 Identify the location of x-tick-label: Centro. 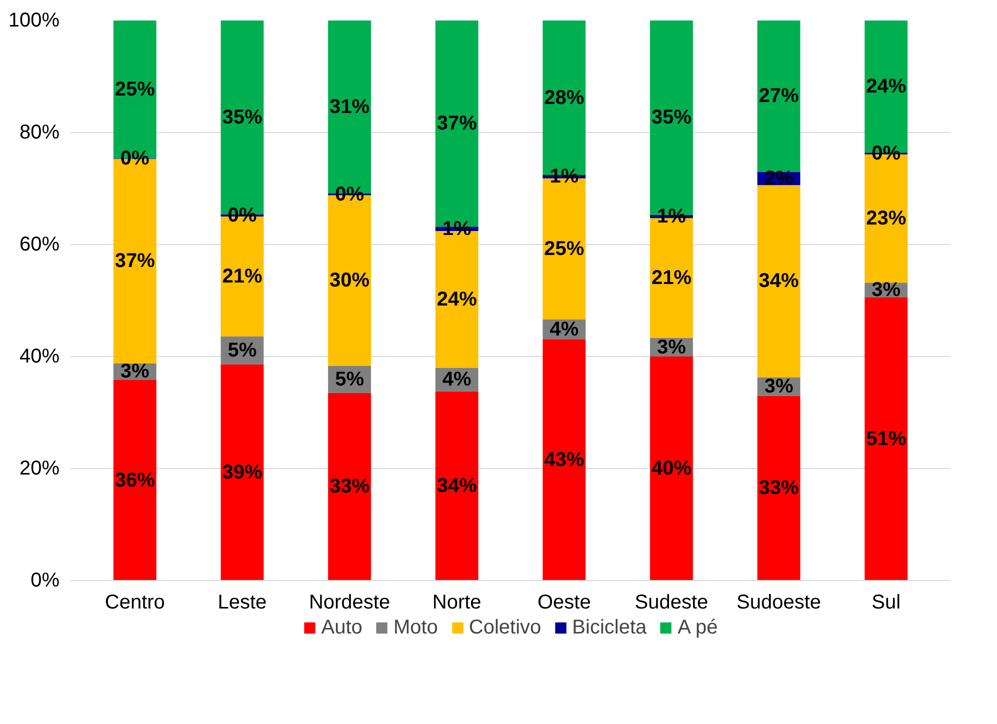
(134, 603).